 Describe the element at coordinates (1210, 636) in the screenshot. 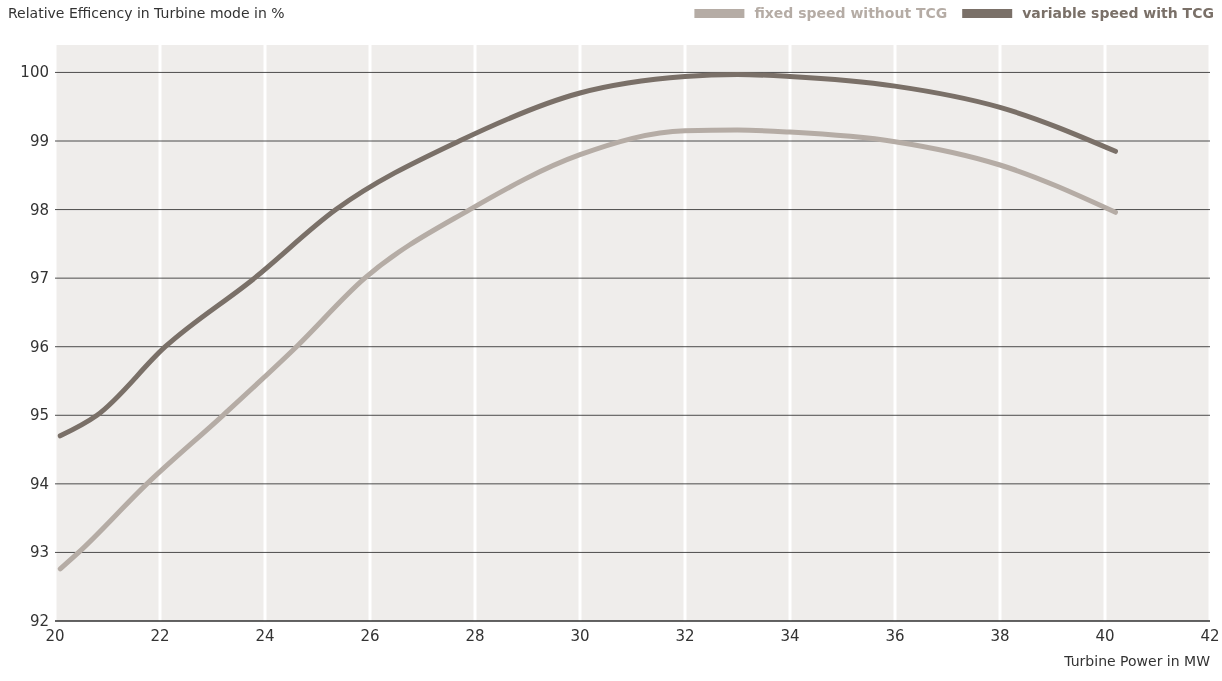

I see `x-tick-label: 42` at that location.